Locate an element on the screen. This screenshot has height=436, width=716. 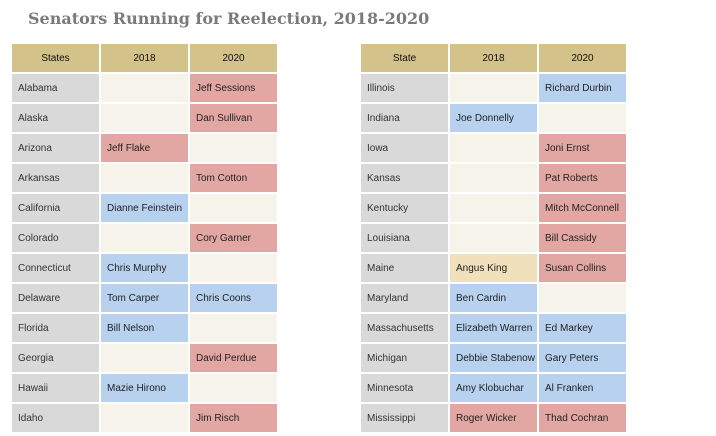
table-row: Arkansas Tom Cotton is located at coordinates (144, 178).